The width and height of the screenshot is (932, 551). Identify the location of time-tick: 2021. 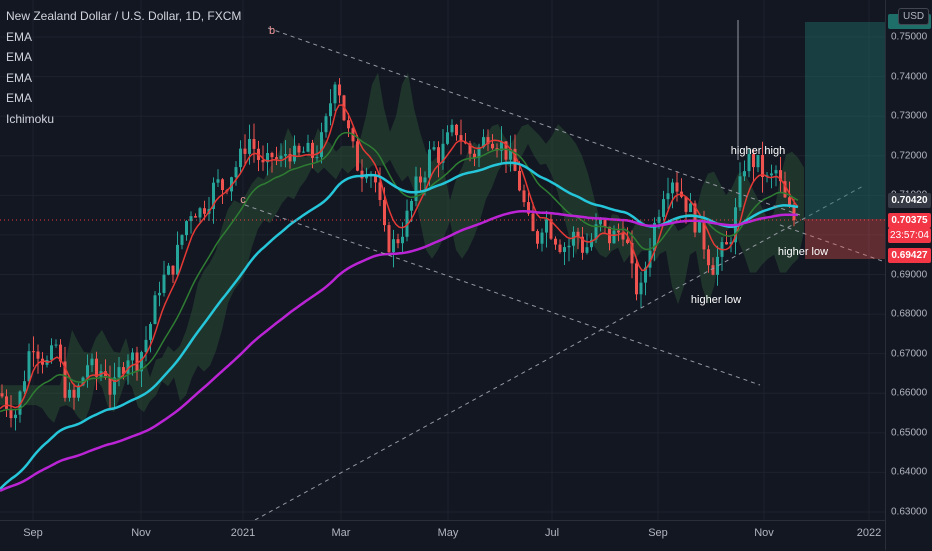
(243, 533).